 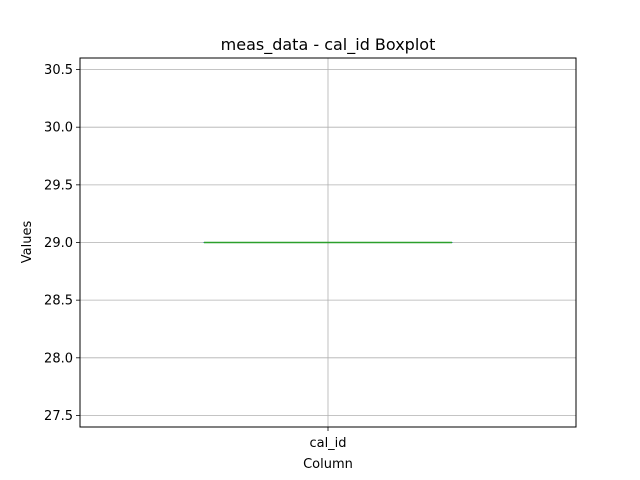 I want to click on chart-title: meas_data - cal_id Boxplot, so click(x=328, y=45).